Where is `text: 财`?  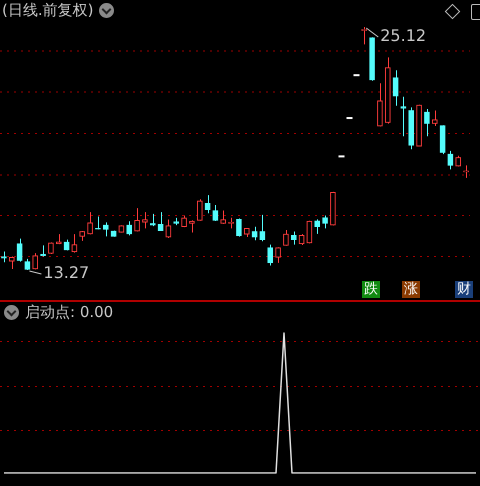
text: 财 is located at coordinates (464, 289).